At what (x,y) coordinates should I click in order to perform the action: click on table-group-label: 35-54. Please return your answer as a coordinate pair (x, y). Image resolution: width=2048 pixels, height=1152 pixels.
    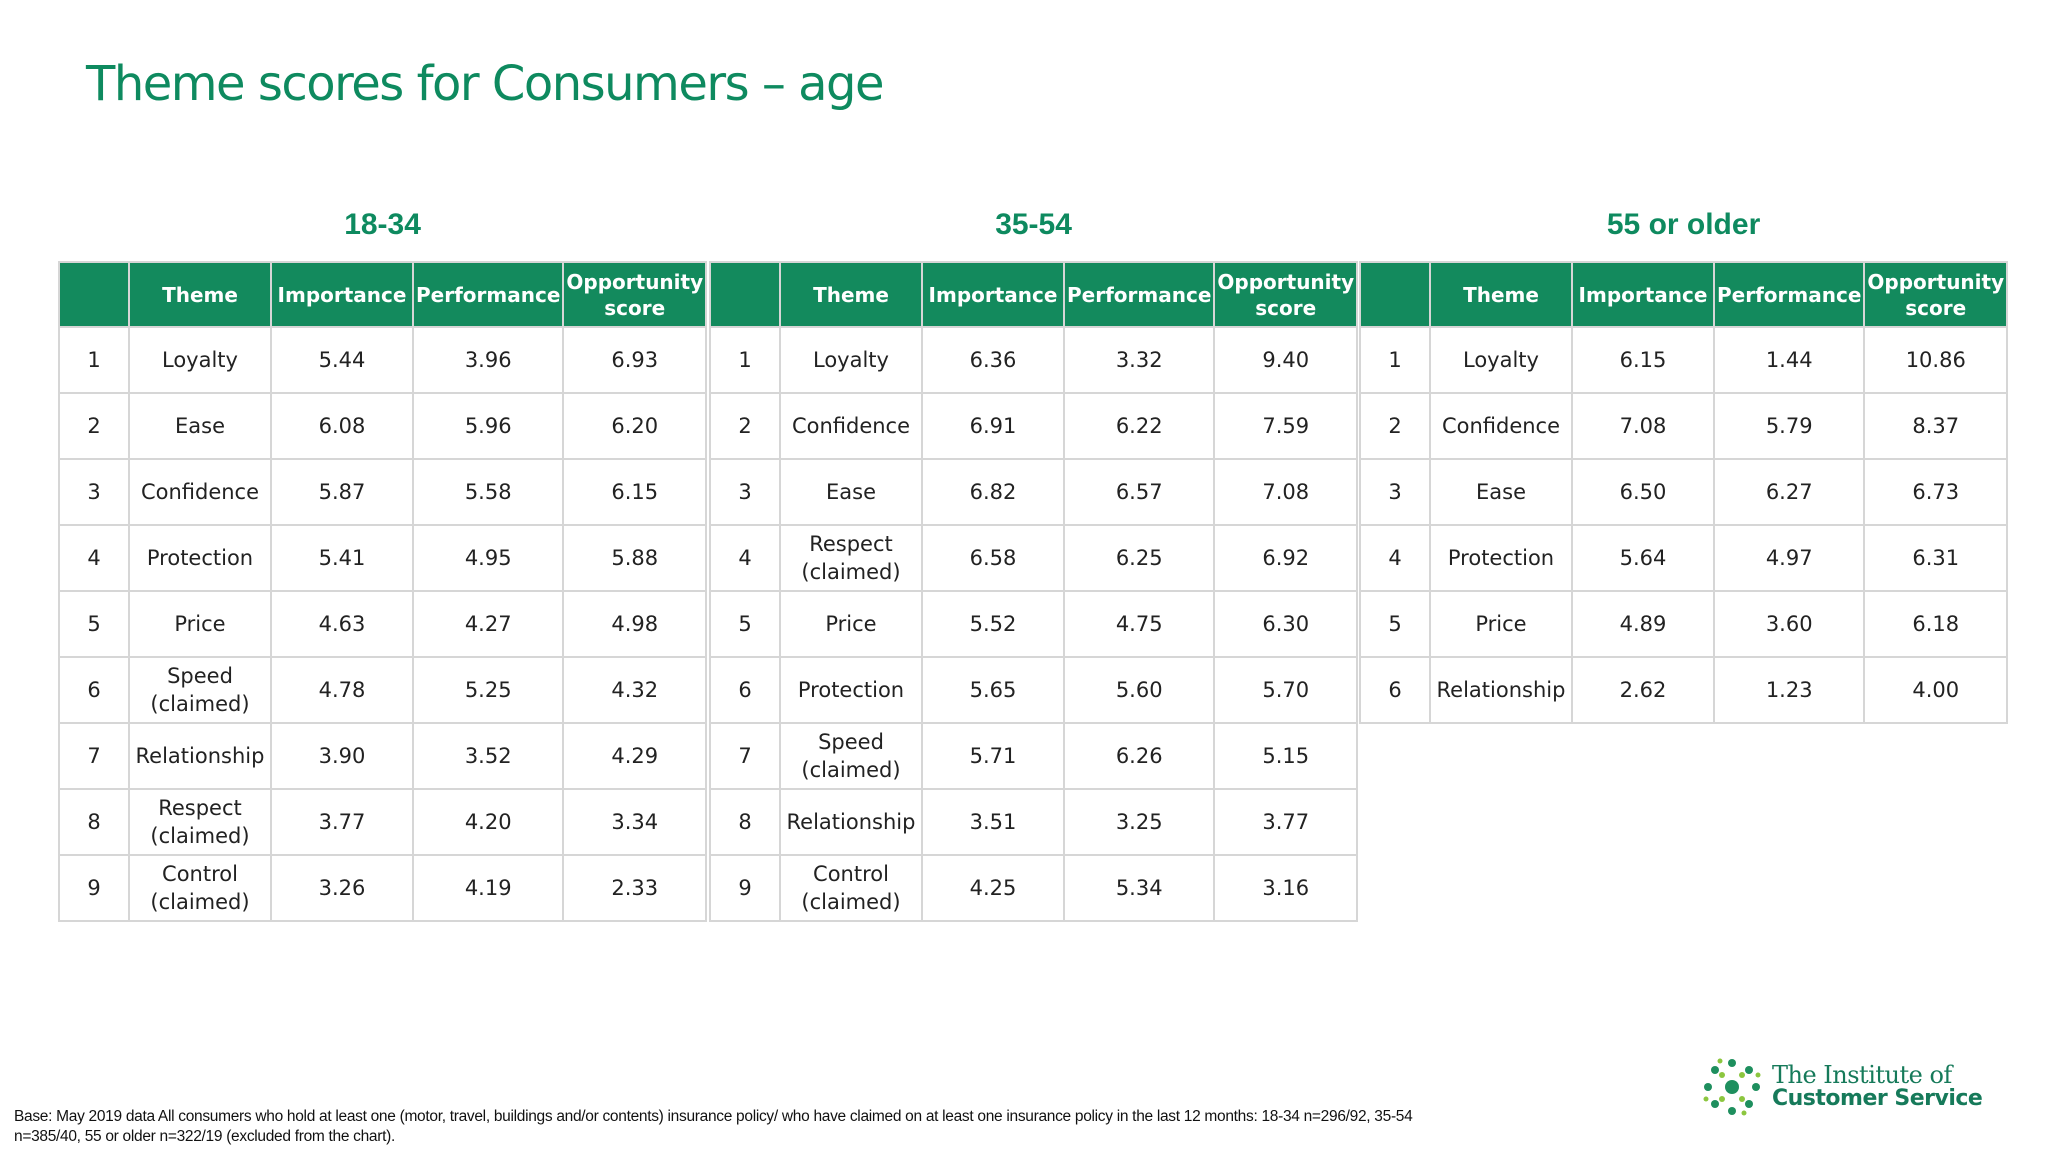
    Looking at the image, I should click on (1033, 224).